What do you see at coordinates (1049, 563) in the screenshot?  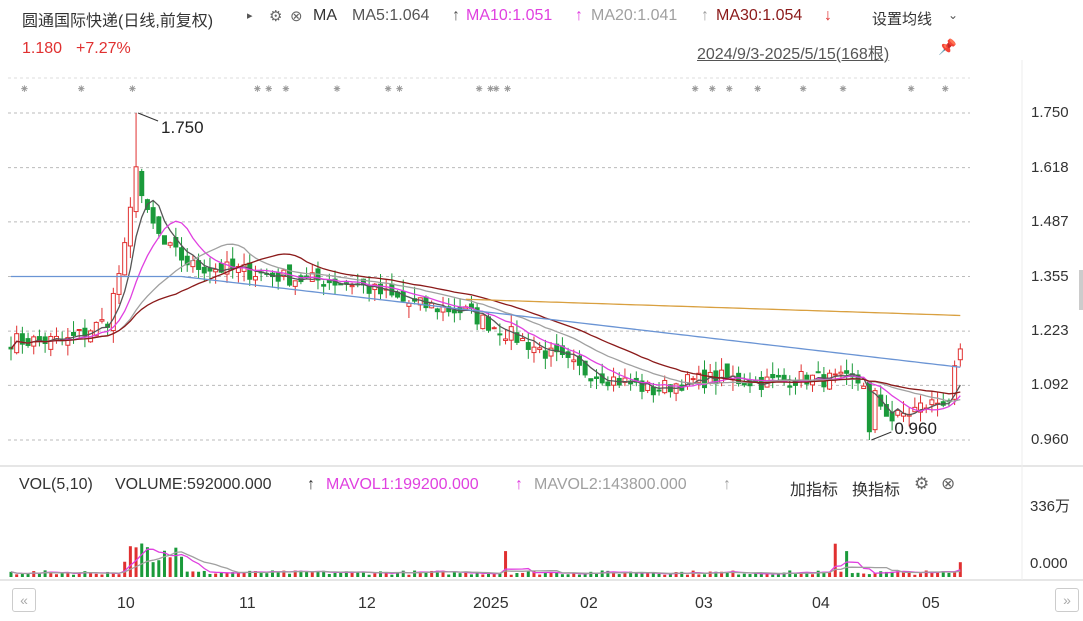 I see `volume-ytick-zero: 0.000` at bounding box center [1049, 563].